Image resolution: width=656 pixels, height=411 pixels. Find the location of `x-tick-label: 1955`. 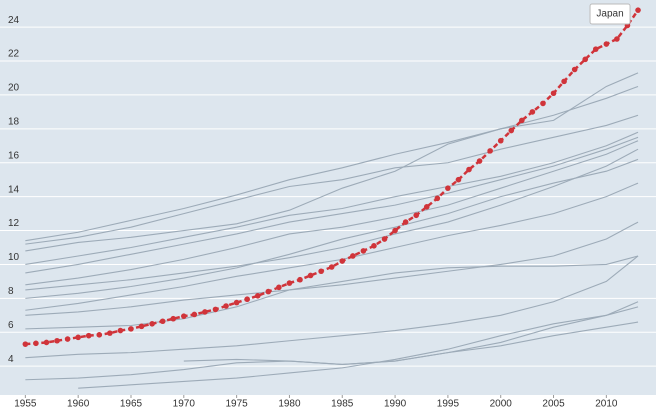

x-tick-label: 1955 is located at coordinates (25, 404).